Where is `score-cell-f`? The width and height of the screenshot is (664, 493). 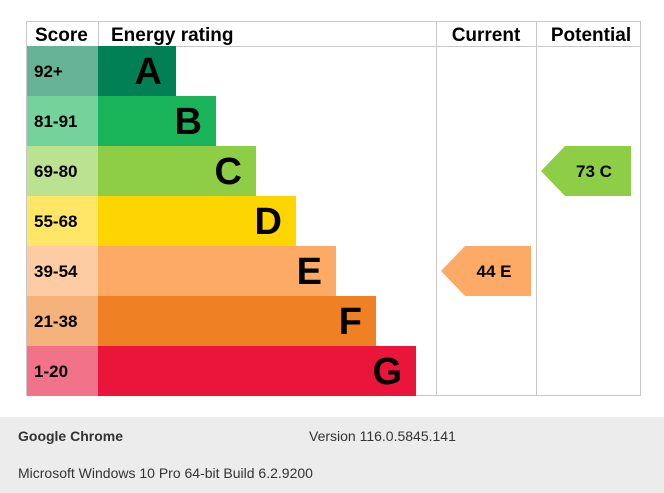 score-cell-f is located at coordinates (62, 321).